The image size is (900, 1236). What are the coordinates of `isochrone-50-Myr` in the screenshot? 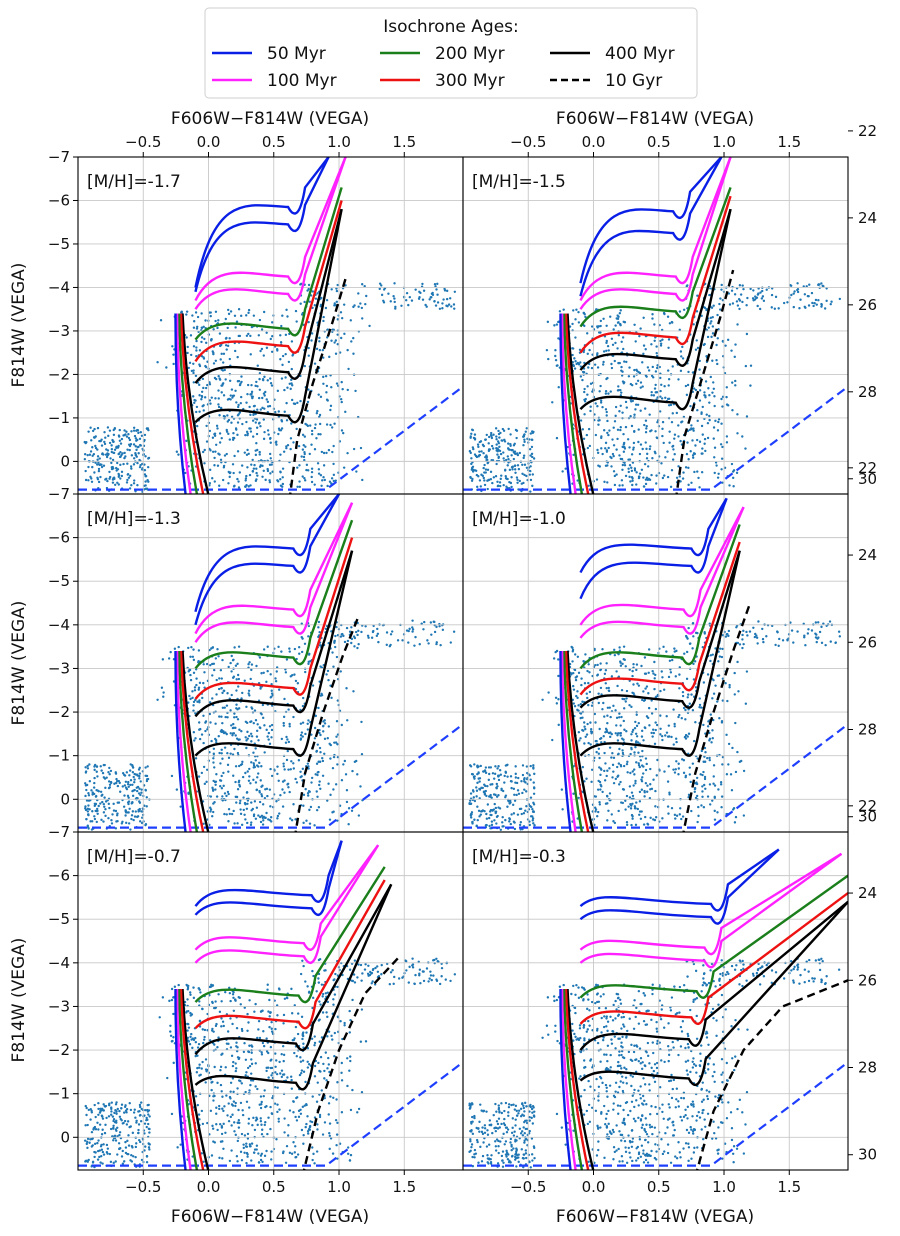 It's located at (262, 222).